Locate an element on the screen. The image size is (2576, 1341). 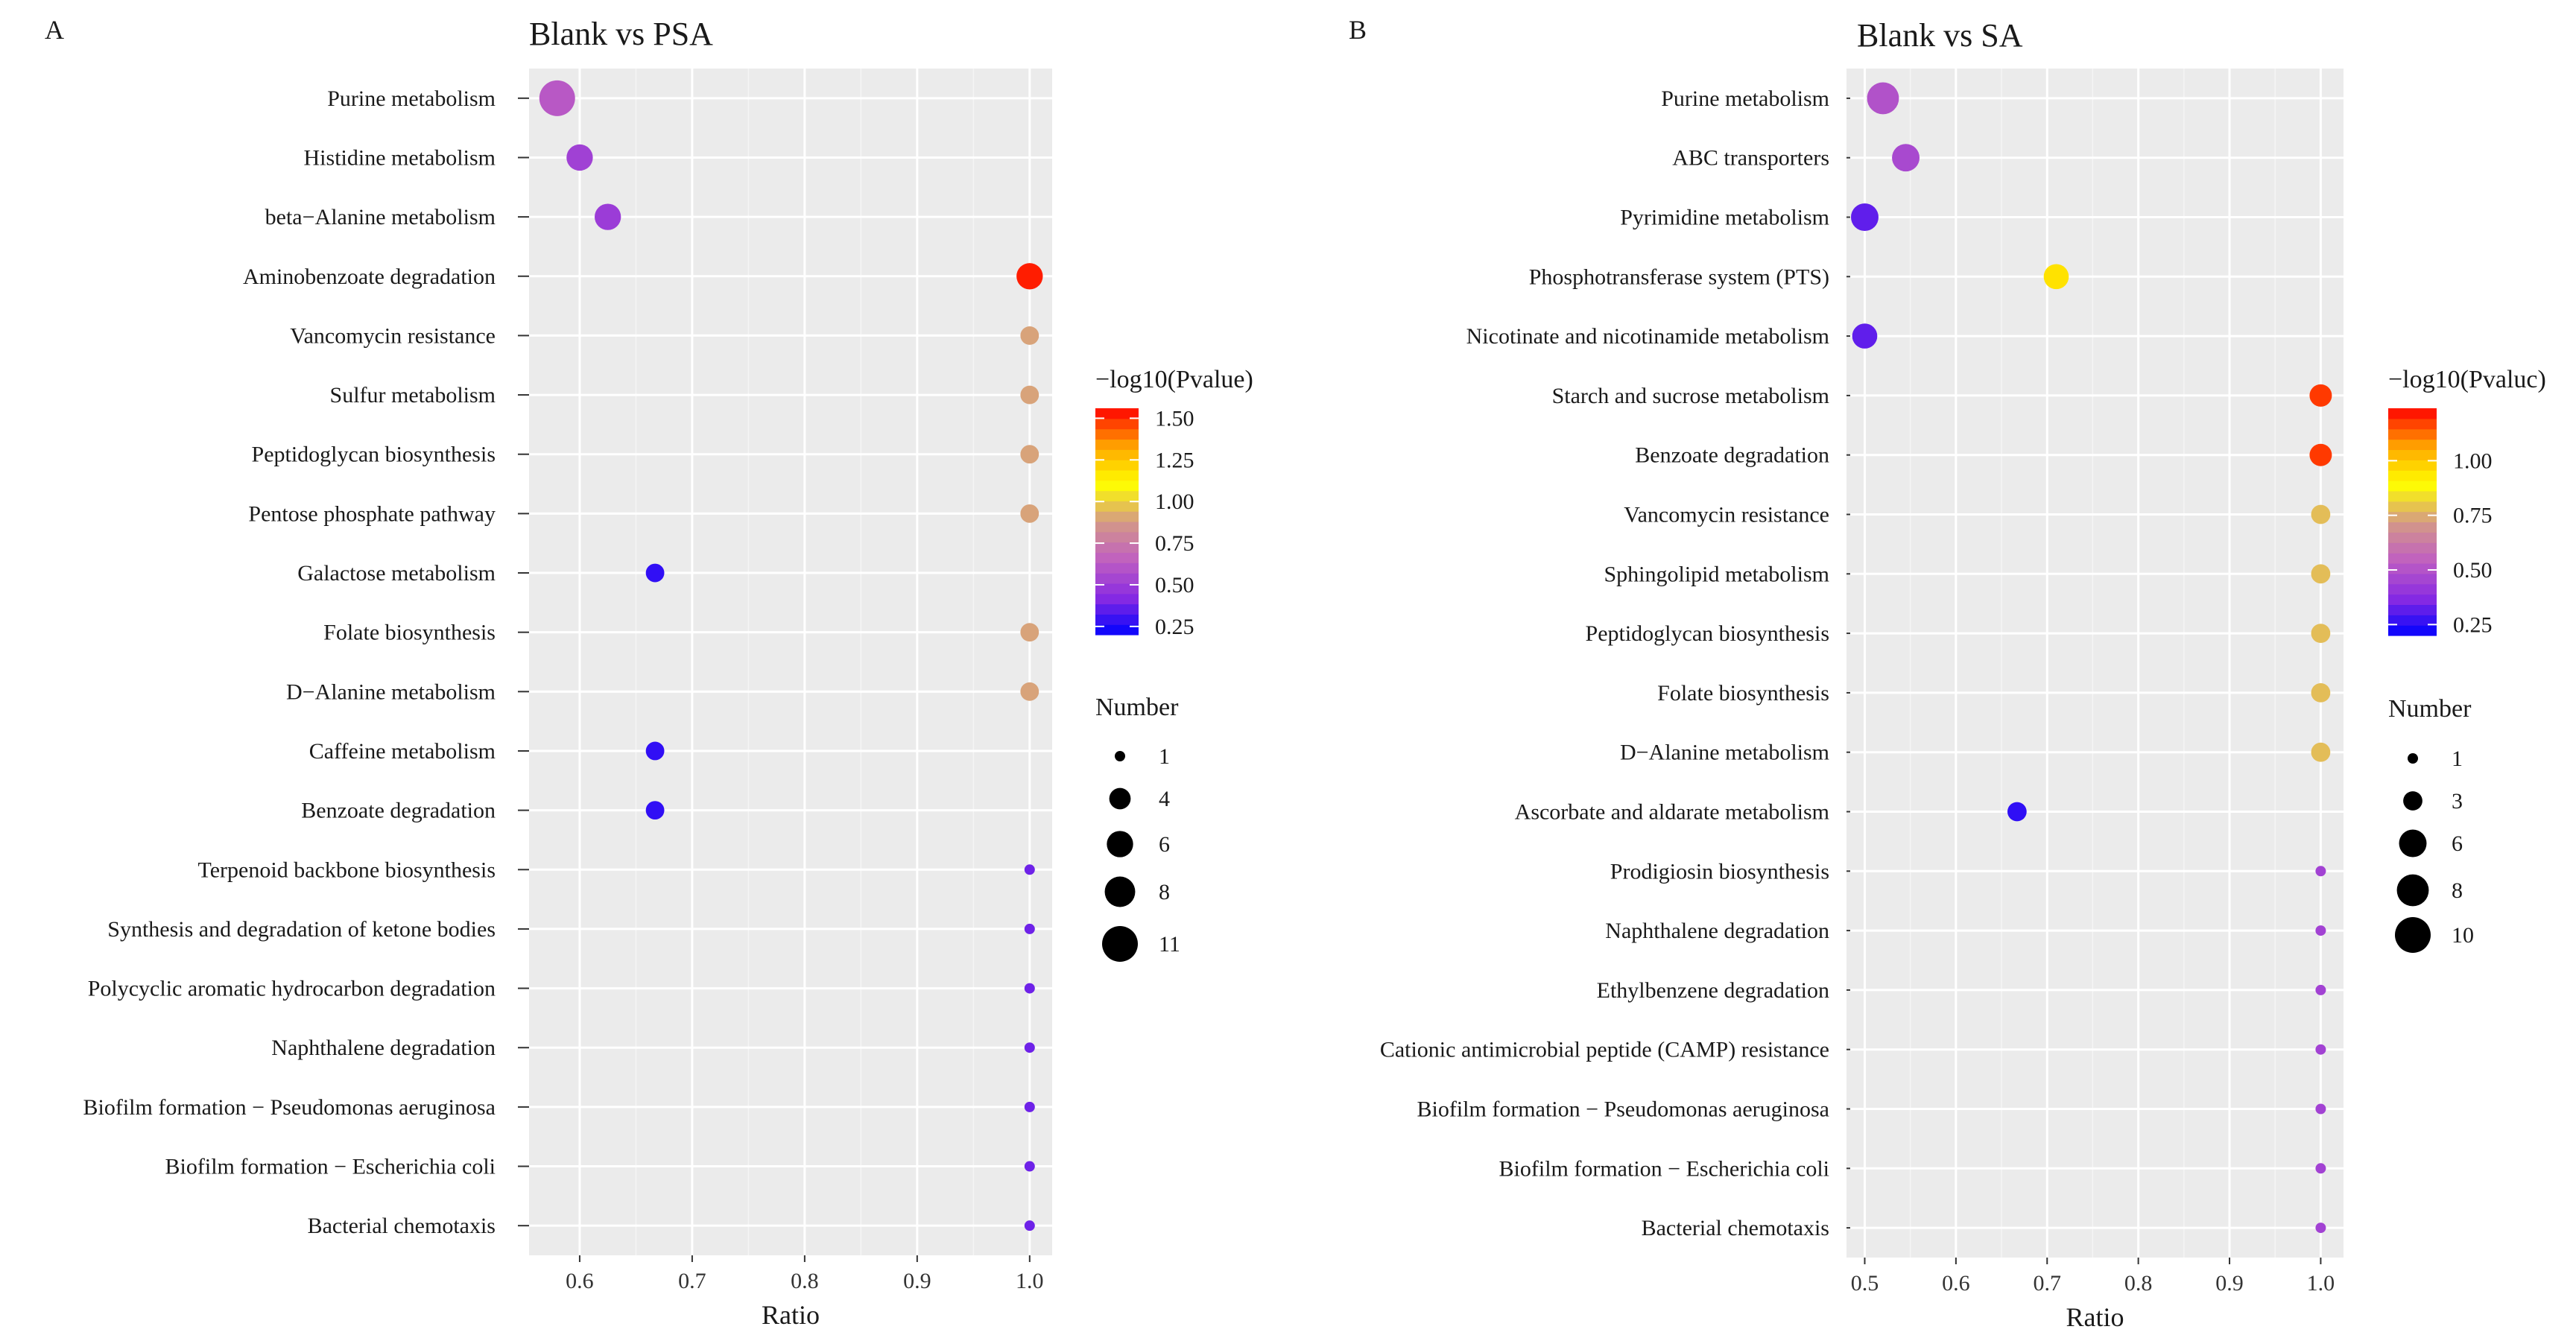
y-tick-label: Terpenoid backbone biosynthesis is located at coordinates (347, 870).